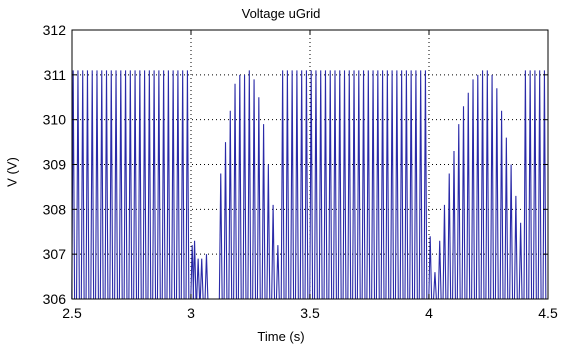 Image resolution: width=562 pixels, height=352 pixels. Describe the element at coordinates (55, 30) in the screenshot. I see `y-tick-label: 312` at that location.